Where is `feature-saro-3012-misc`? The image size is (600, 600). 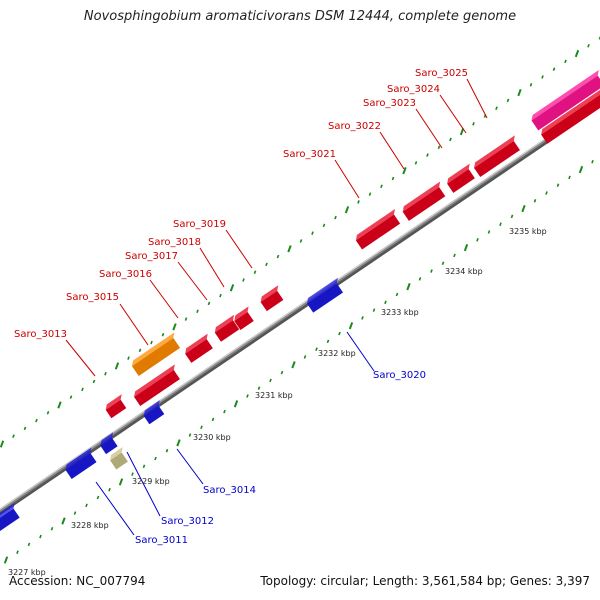 feature-saro-3012-misc is located at coordinates (119, 458).